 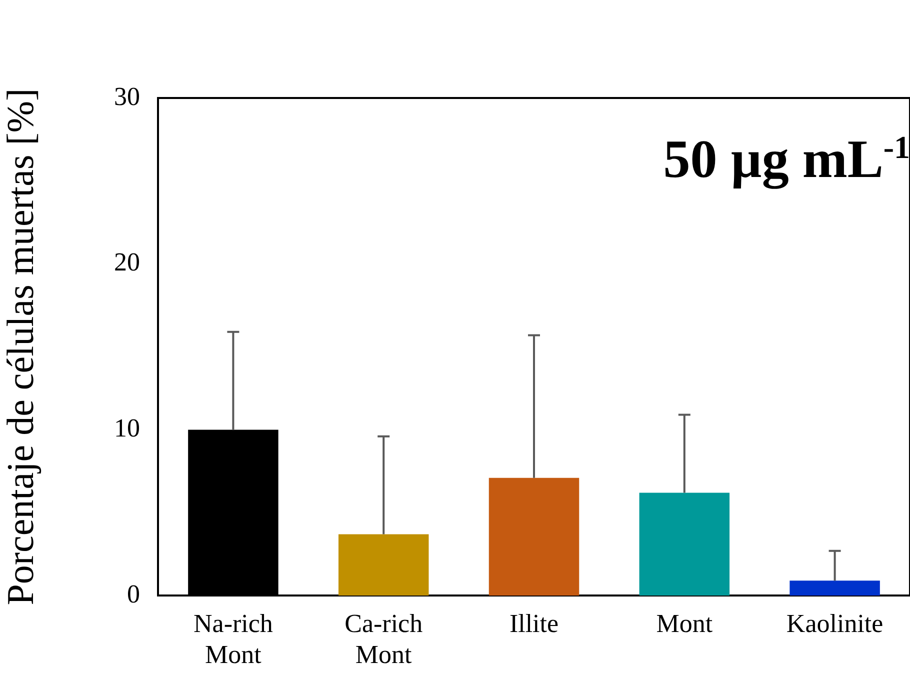 What do you see at coordinates (21, 347) in the screenshot?
I see `y-axis-title: Porcentaje de células muertas [%]` at bounding box center [21, 347].